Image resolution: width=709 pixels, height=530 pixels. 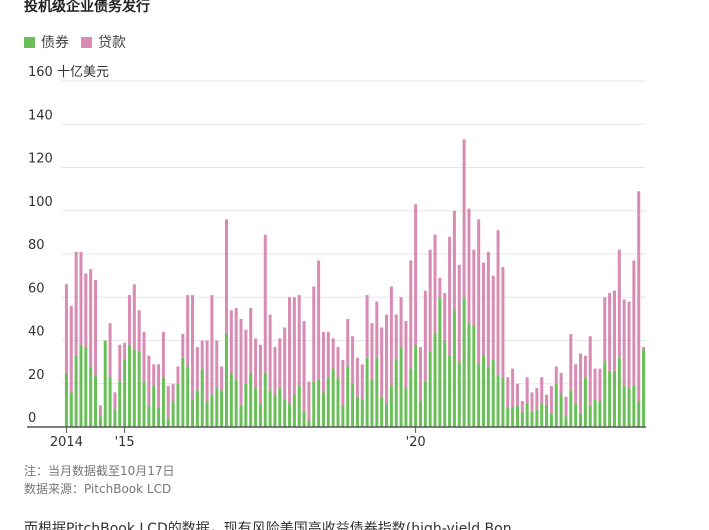 What do you see at coordinates (40, 115) in the screenshot?
I see `y-tick-label: 140` at bounding box center [40, 115].